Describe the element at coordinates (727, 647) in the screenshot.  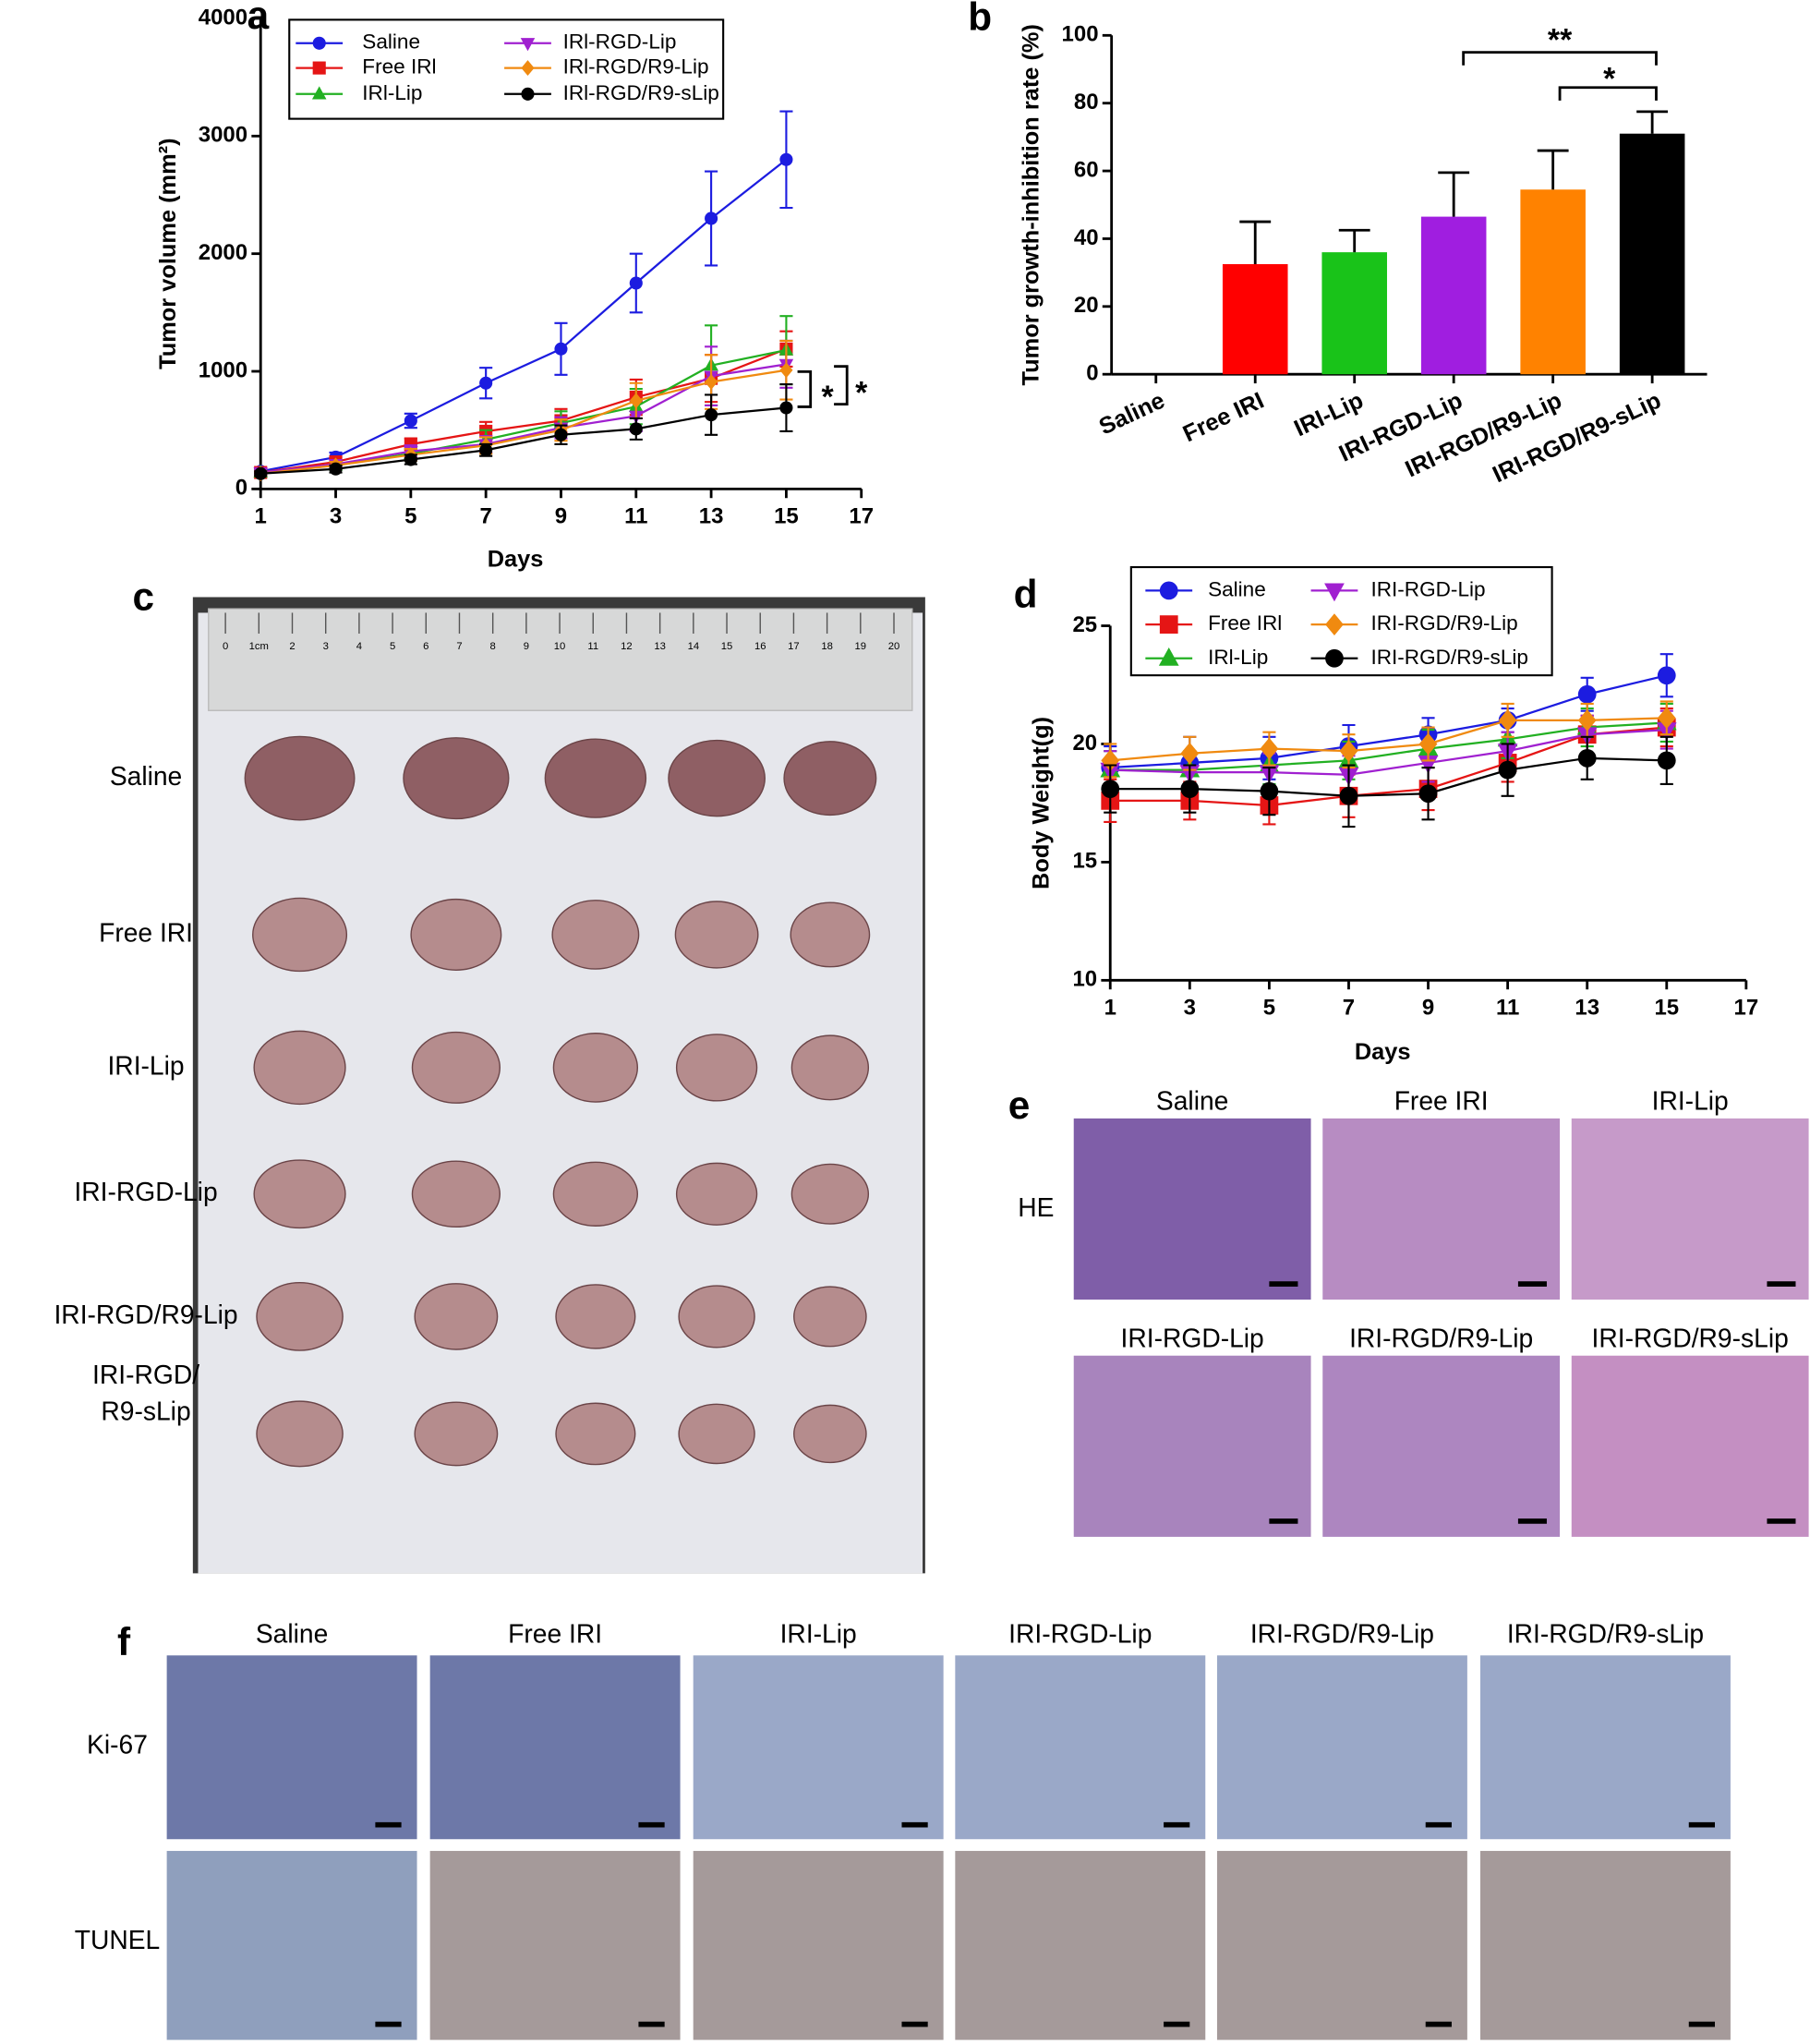
I see `ruler-label: 15` at that location.